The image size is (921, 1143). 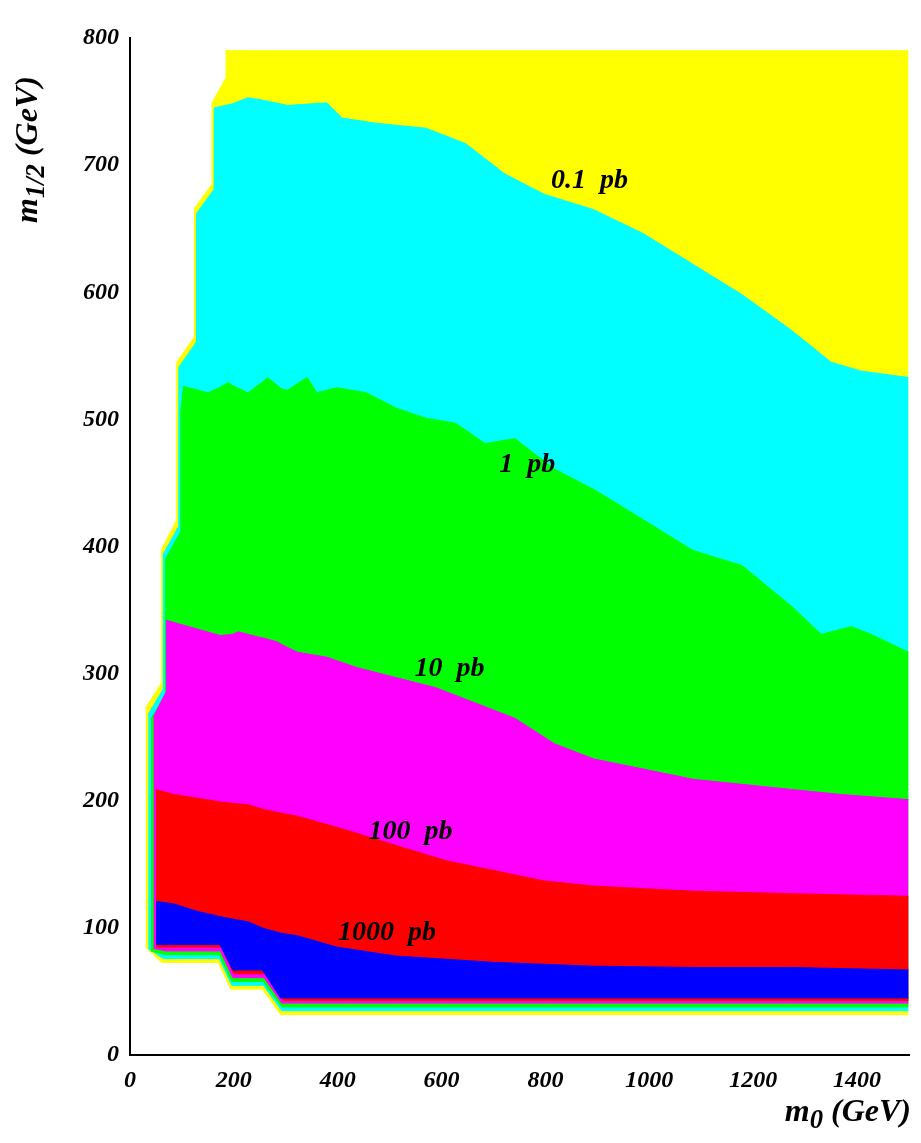 What do you see at coordinates (753, 1078) in the screenshot?
I see `x-tick-label: 1200` at bounding box center [753, 1078].